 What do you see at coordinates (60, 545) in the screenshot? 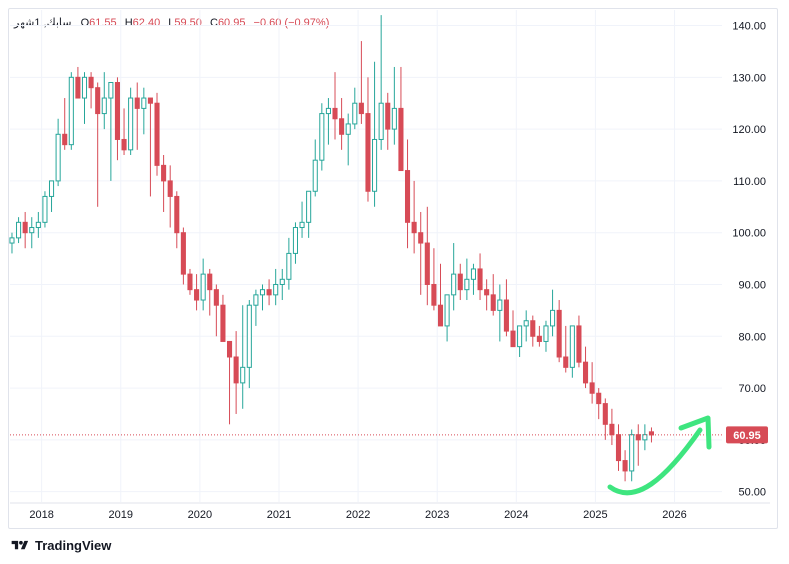
I see `tradingview-brand: TradingView` at bounding box center [60, 545].